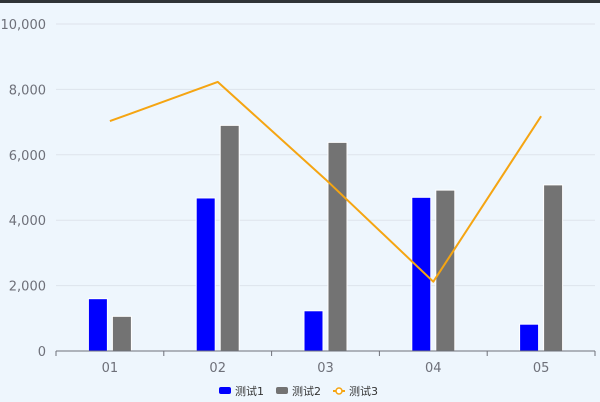 This screenshot has height=402, width=600. Describe the element at coordinates (325, 368) in the screenshot. I see `x-tick-label: 03` at that location.